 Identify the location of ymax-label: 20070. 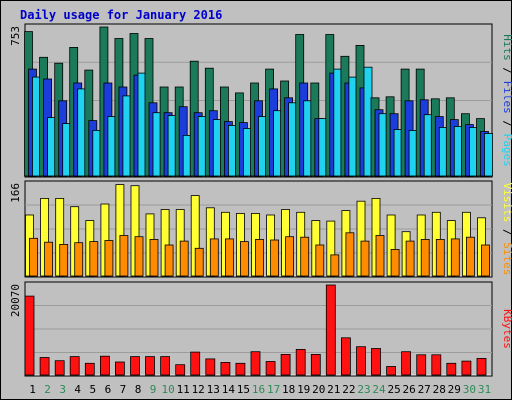
(15, 300).